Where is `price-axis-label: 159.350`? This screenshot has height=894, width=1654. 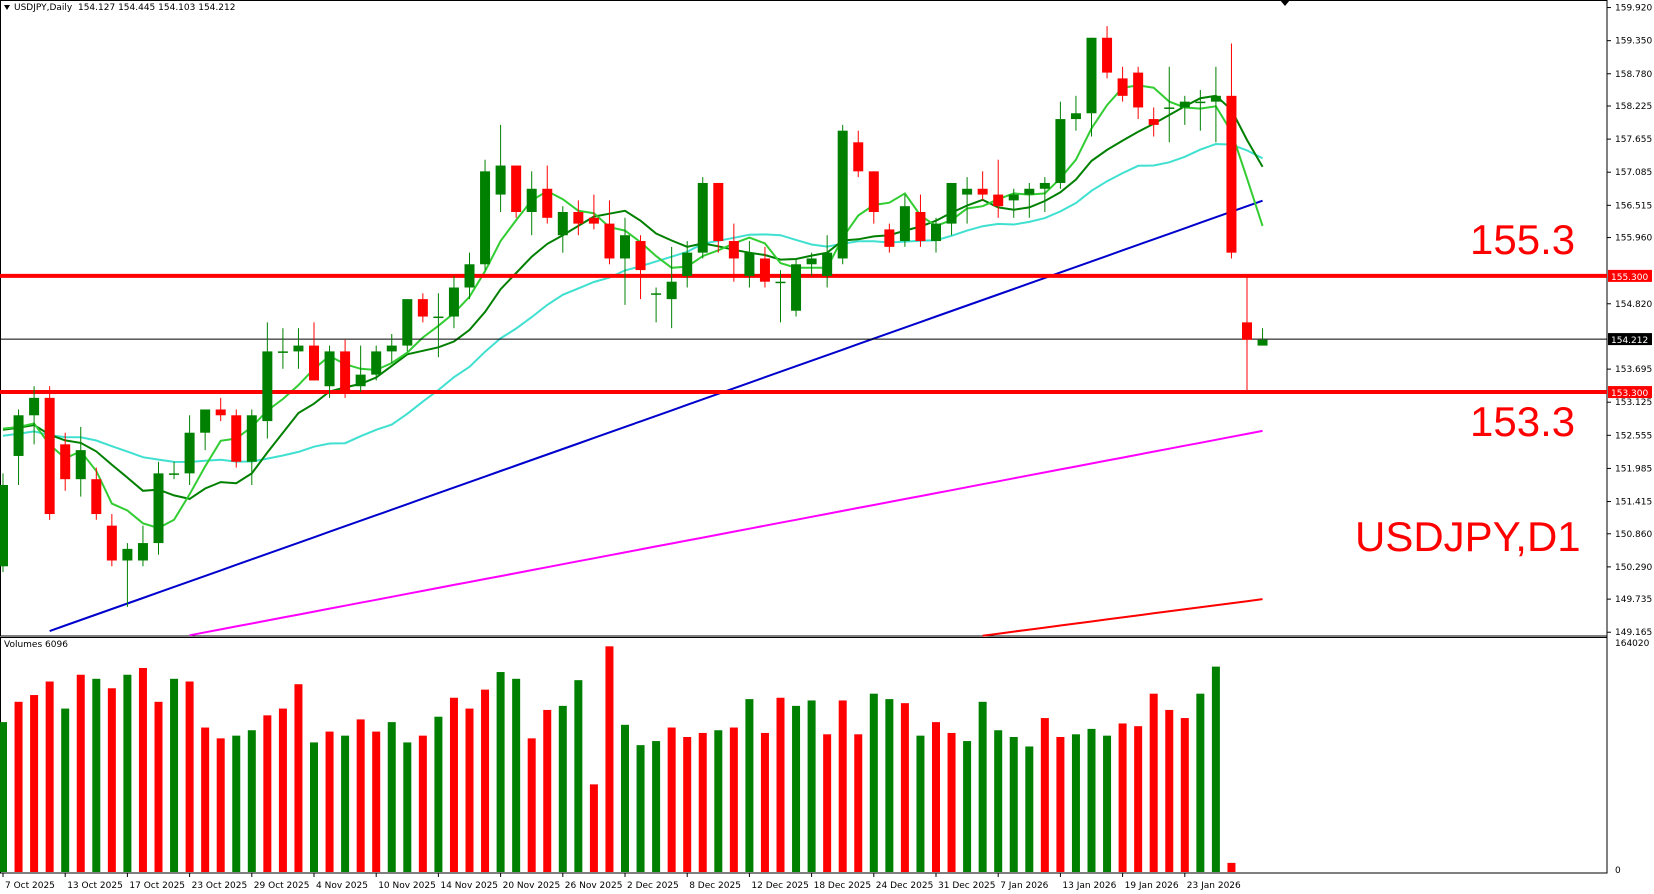
price-axis-label: 159.350 is located at coordinates (1633, 42).